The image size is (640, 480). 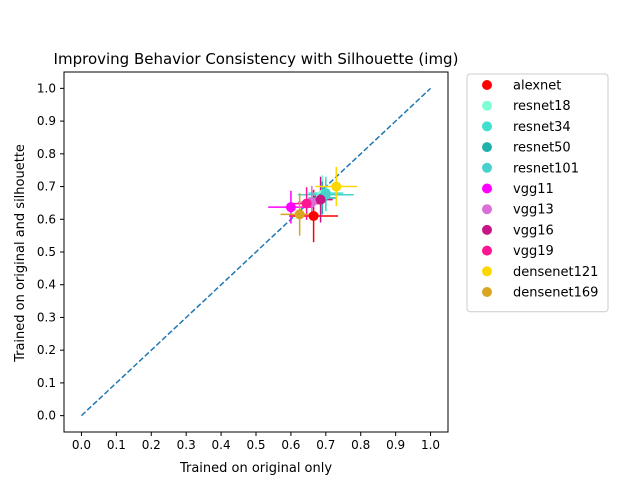 What do you see at coordinates (487, 126) in the screenshot?
I see `legend-marker-resnet34` at bounding box center [487, 126].